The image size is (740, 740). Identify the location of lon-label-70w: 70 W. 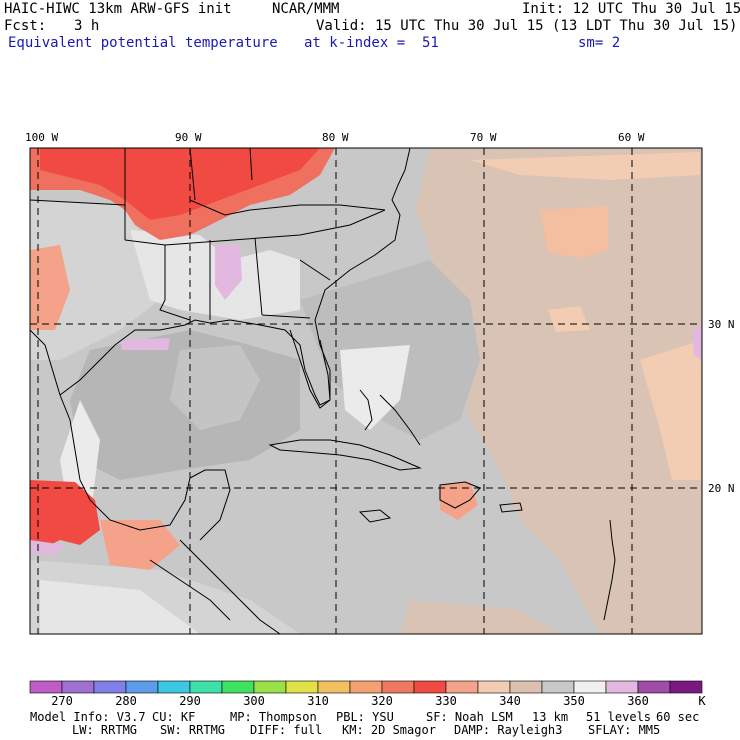
(483, 137).